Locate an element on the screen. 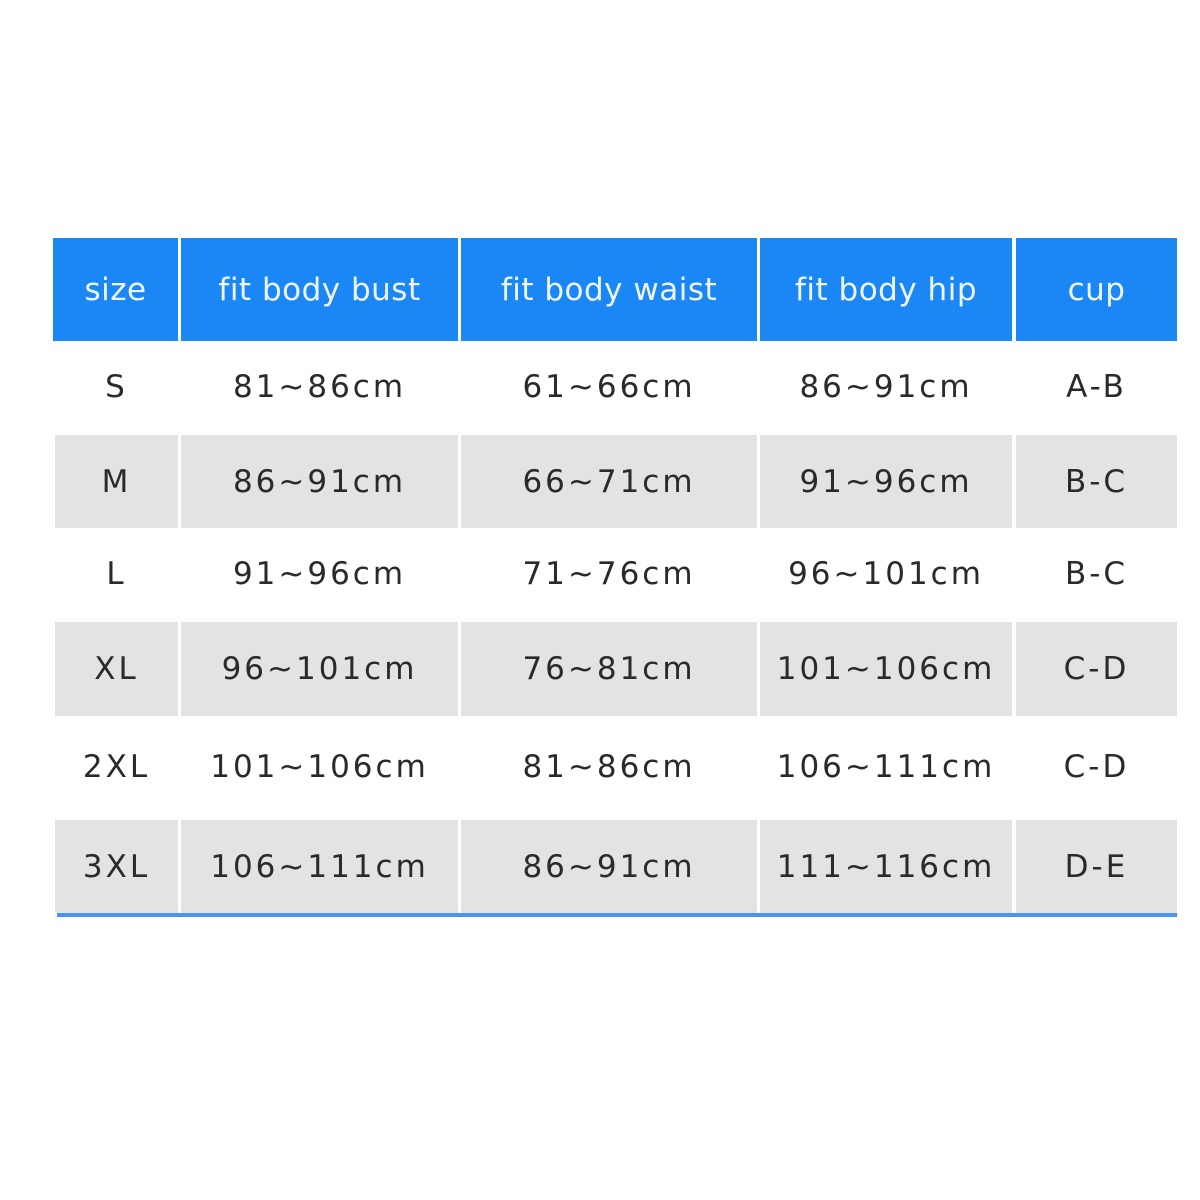  table-cell-size: 2XL is located at coordinates (116, 767).